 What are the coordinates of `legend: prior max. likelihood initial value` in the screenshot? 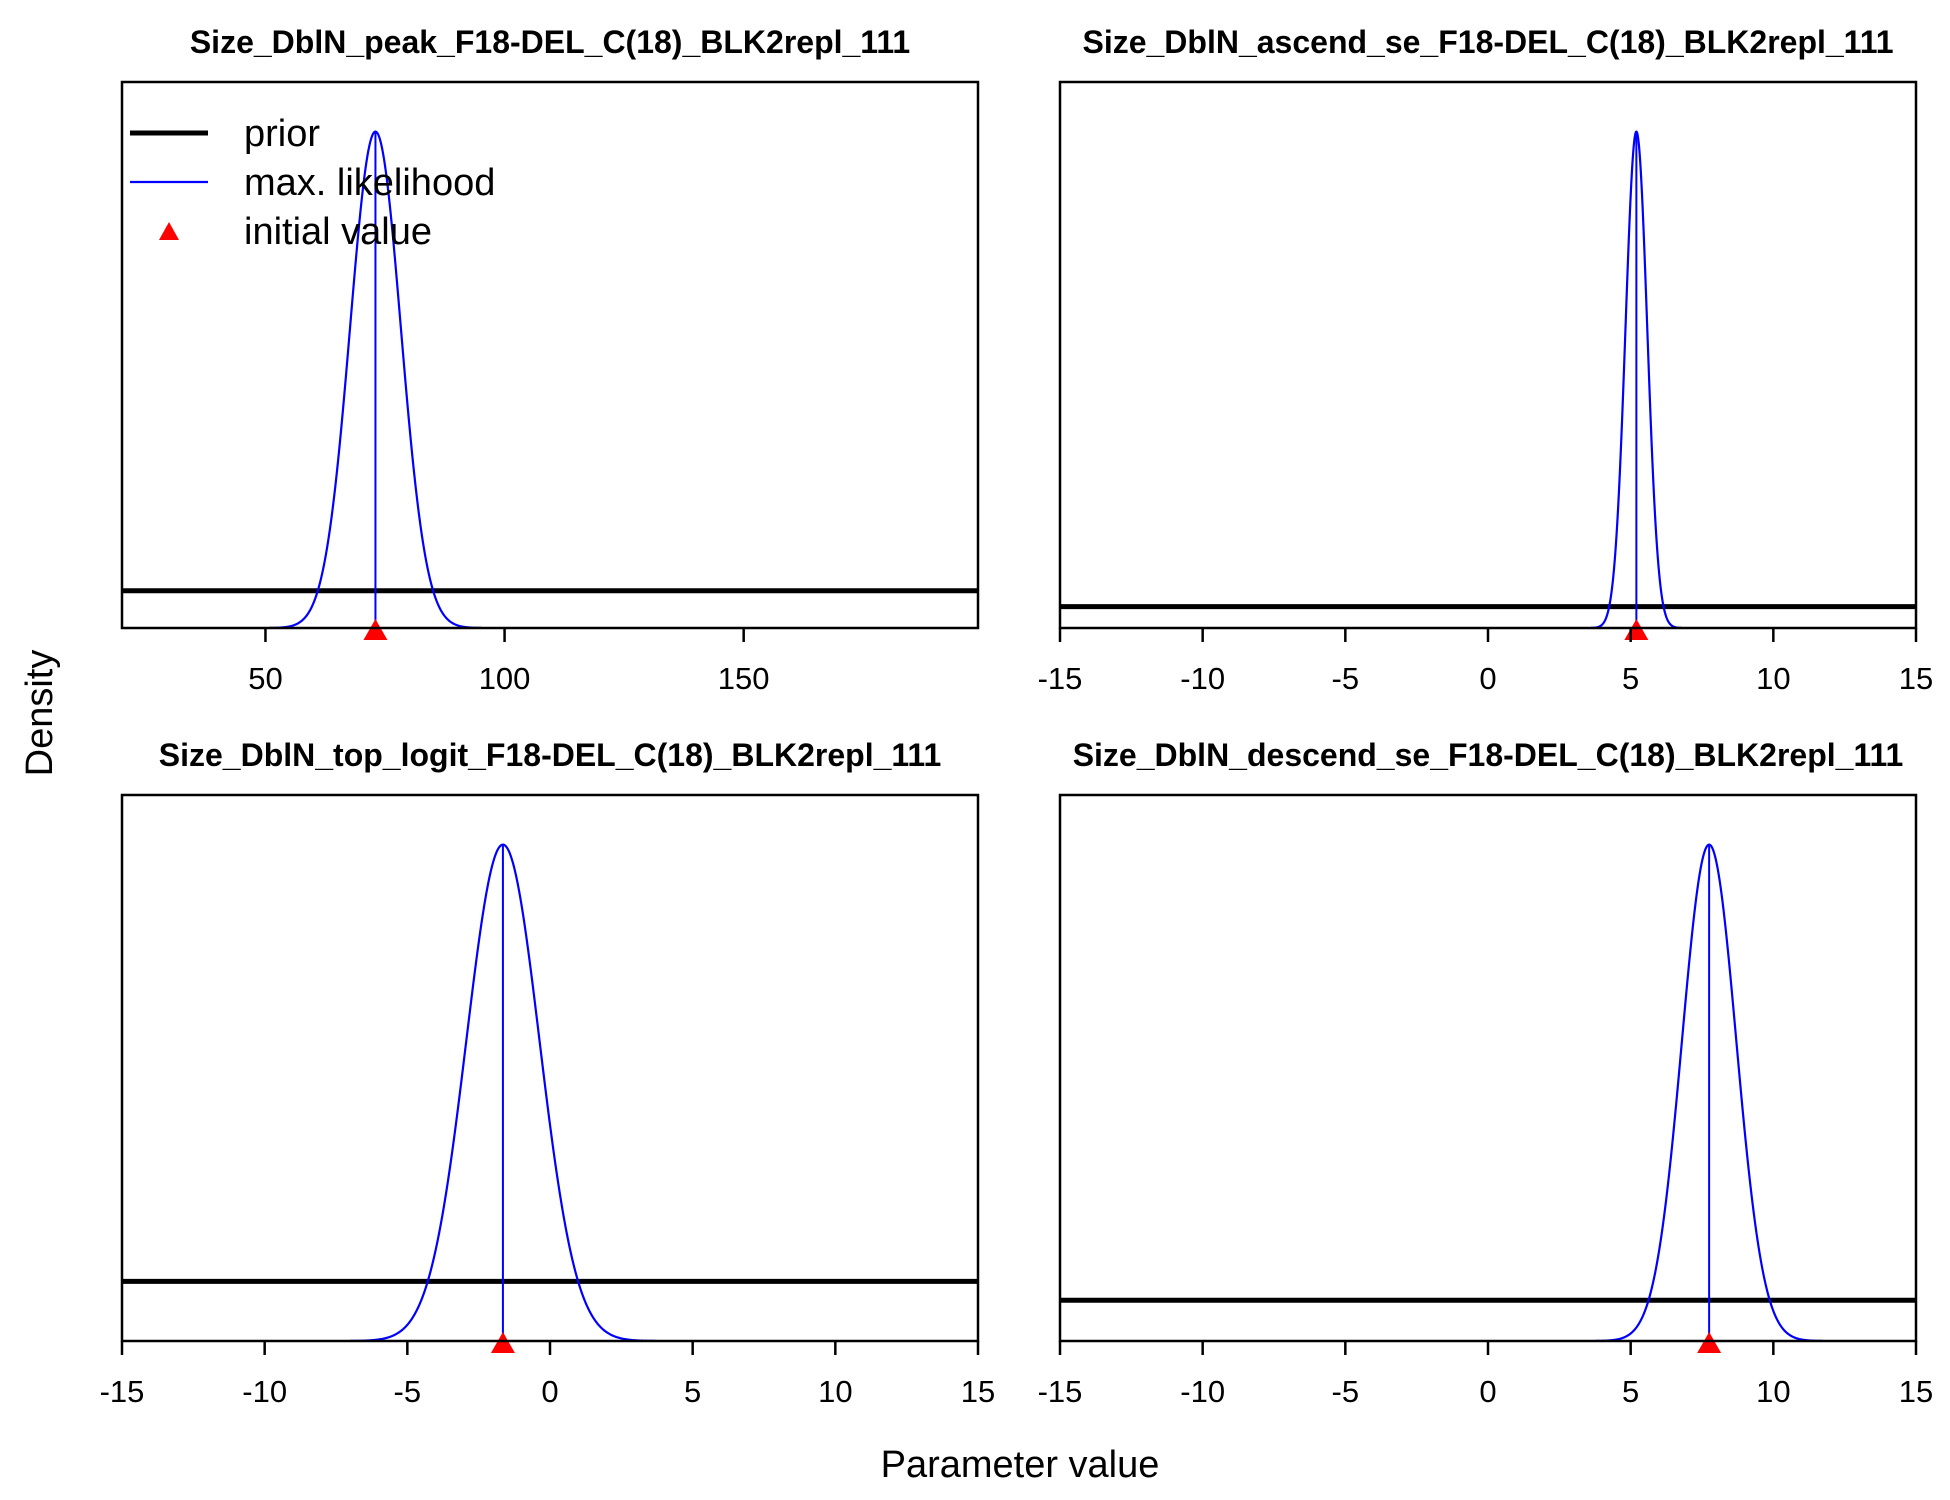 It's located at (312, 183).